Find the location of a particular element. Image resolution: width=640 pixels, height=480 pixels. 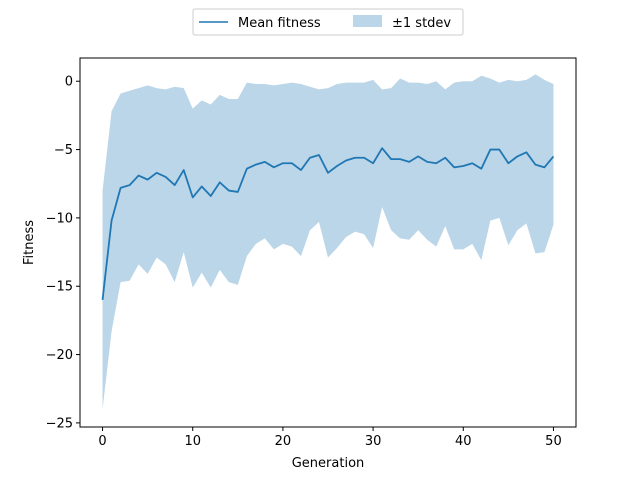

x-axis: 0 10 20 30 40 50 is located at coordinates (330, 438).